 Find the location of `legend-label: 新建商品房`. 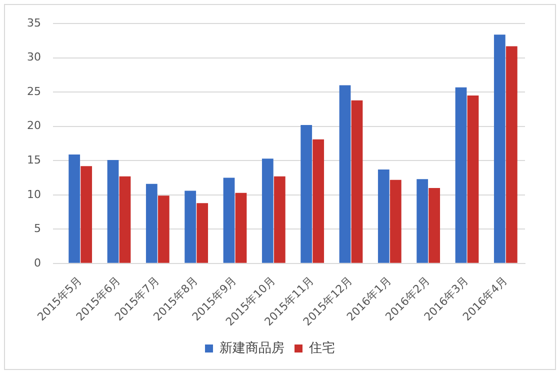

legend-label: 新建商品房 is located at coordinates (252, 348).